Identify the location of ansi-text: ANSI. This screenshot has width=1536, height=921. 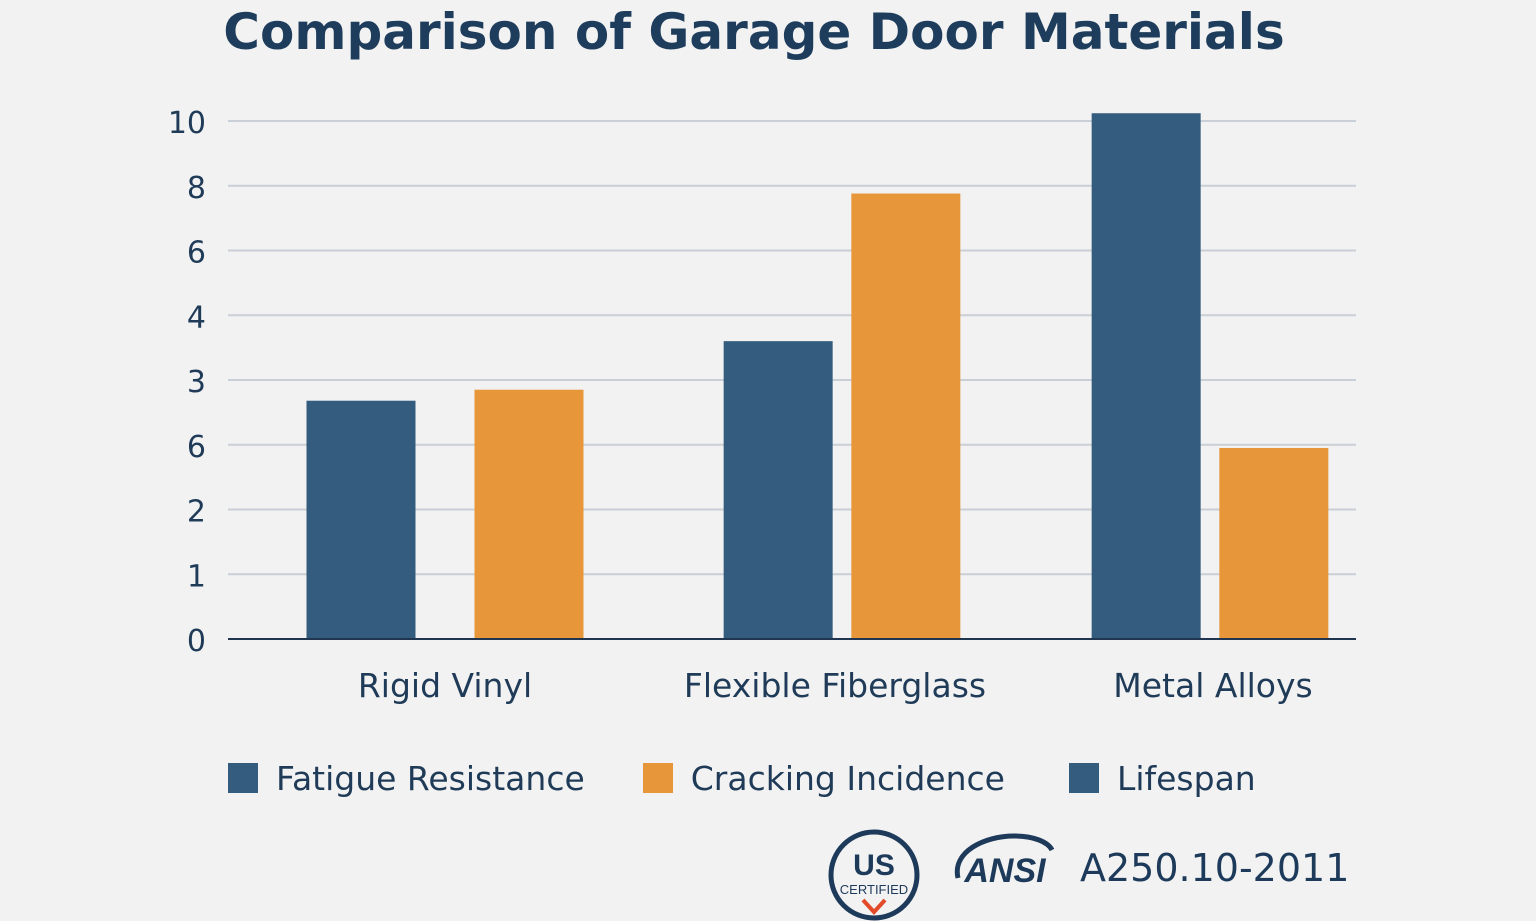
(1005, 871).